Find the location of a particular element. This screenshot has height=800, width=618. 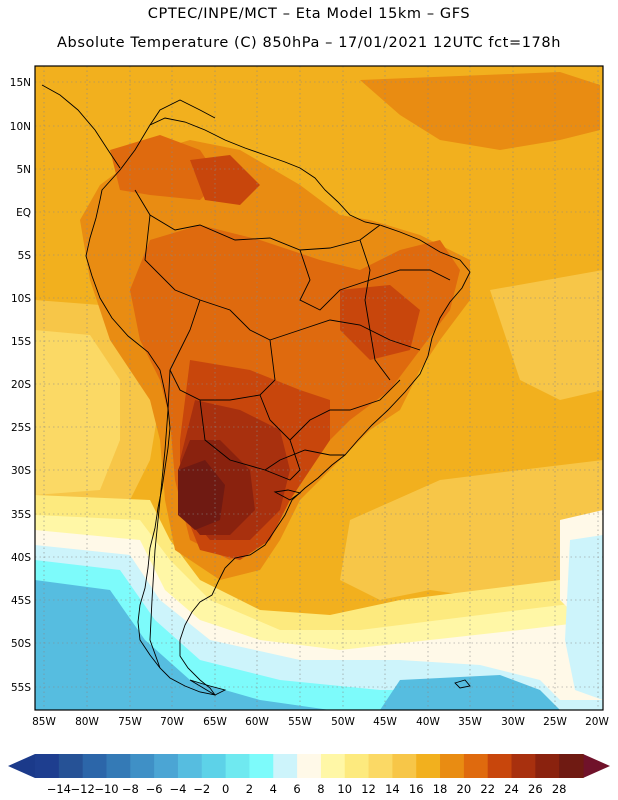

colorbar-tick-label: 14 is located at coordinates (392, 789).